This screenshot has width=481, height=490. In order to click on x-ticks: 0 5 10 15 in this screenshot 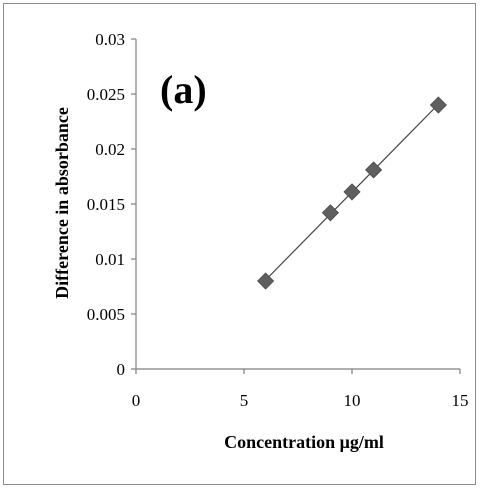, I will do `click(300, 389)`.